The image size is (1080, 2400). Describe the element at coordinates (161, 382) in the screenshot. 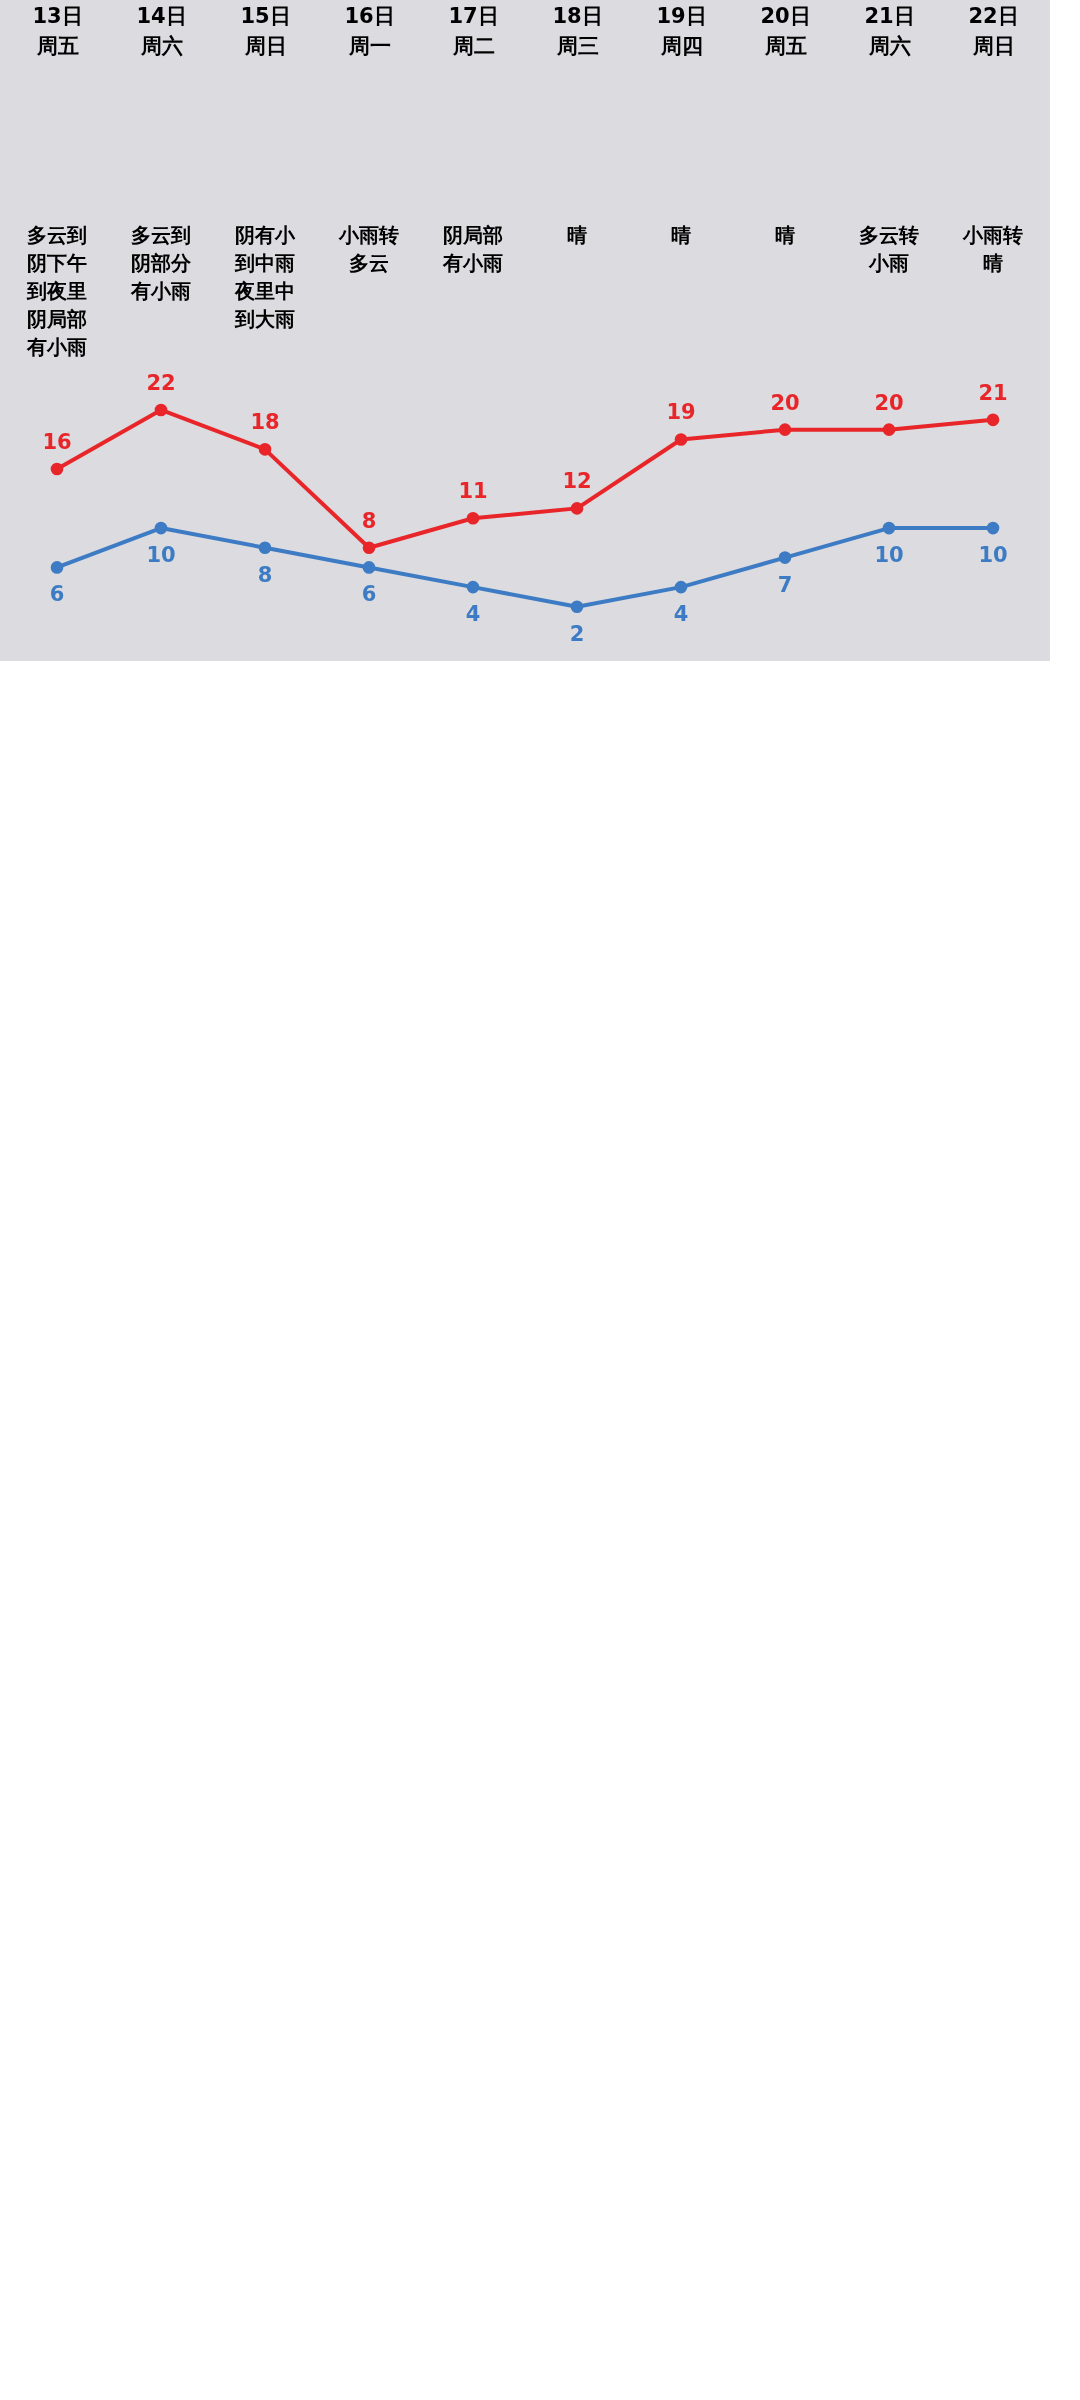

I see `data-label: 22` at that location.